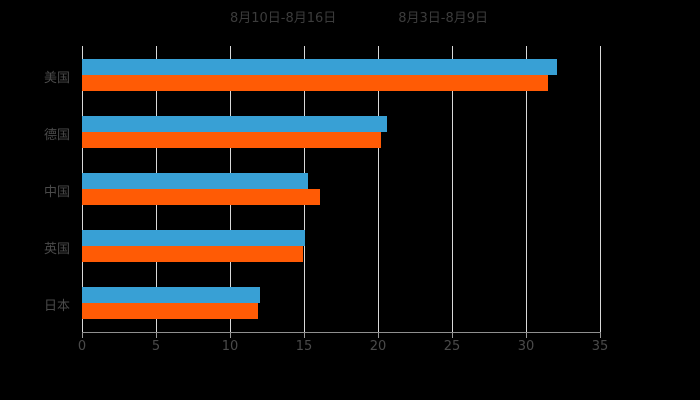 The image size is (700, 400). I want to click on xtick-label-0: 0, so click(82, 346).